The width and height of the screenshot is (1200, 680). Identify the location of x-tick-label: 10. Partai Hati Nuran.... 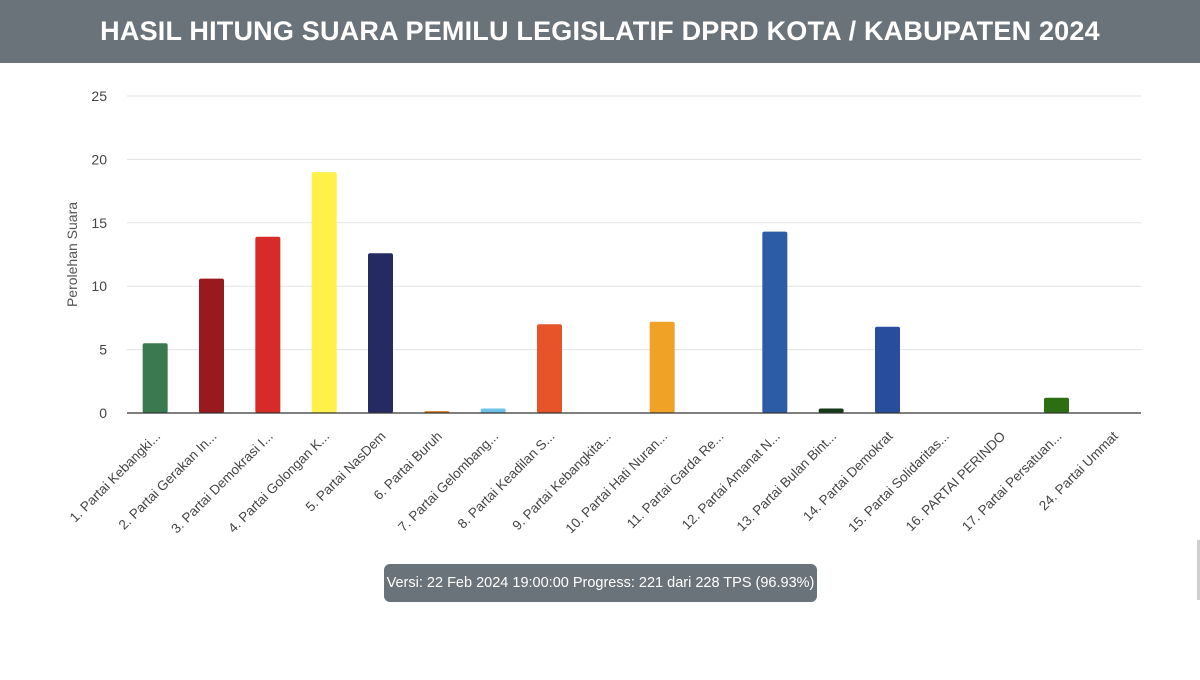
(617, 483).